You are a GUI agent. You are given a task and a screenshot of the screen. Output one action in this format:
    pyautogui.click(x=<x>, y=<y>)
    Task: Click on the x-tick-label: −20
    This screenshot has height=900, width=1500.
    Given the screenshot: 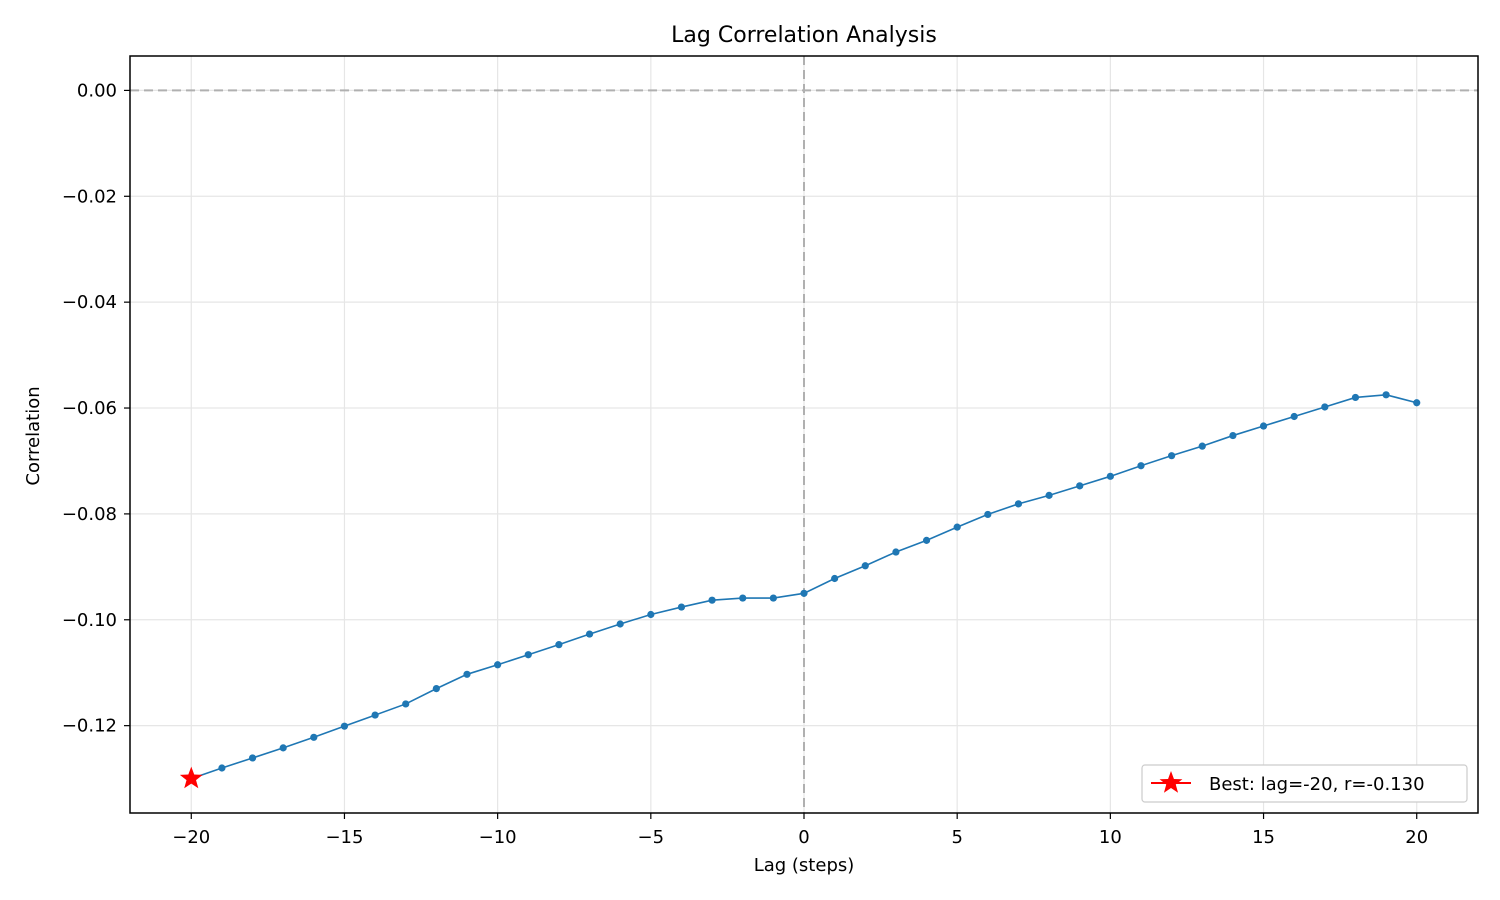 What is the action you would take?
    pyautogui.click(x=191, y=837)
    